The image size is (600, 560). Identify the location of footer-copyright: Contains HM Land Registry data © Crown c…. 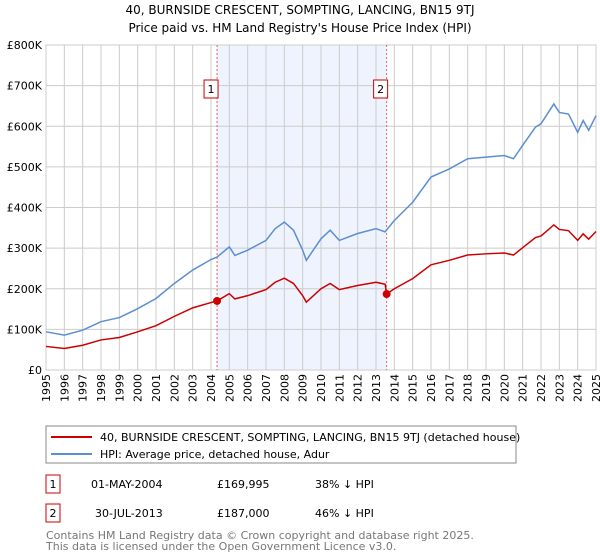
(260, 535).